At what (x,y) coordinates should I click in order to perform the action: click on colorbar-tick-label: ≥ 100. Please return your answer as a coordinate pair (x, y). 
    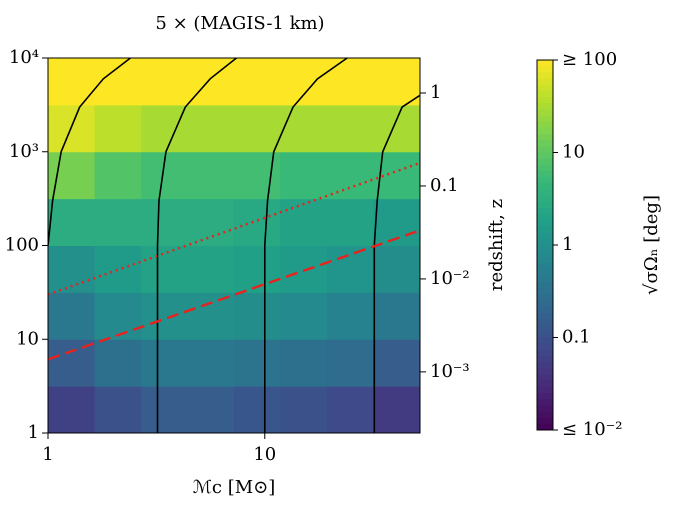
    Looking at the image, I should click on (589, 59).